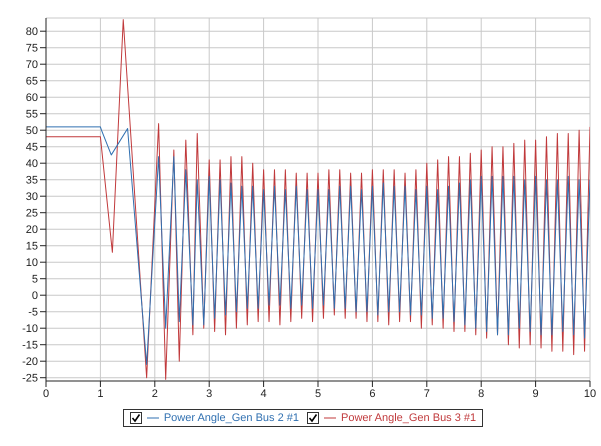  What do you see at coordinates (32, 98) in the screenshot?
I see `y-tick-label: 60` at bounding box center [32, 98].